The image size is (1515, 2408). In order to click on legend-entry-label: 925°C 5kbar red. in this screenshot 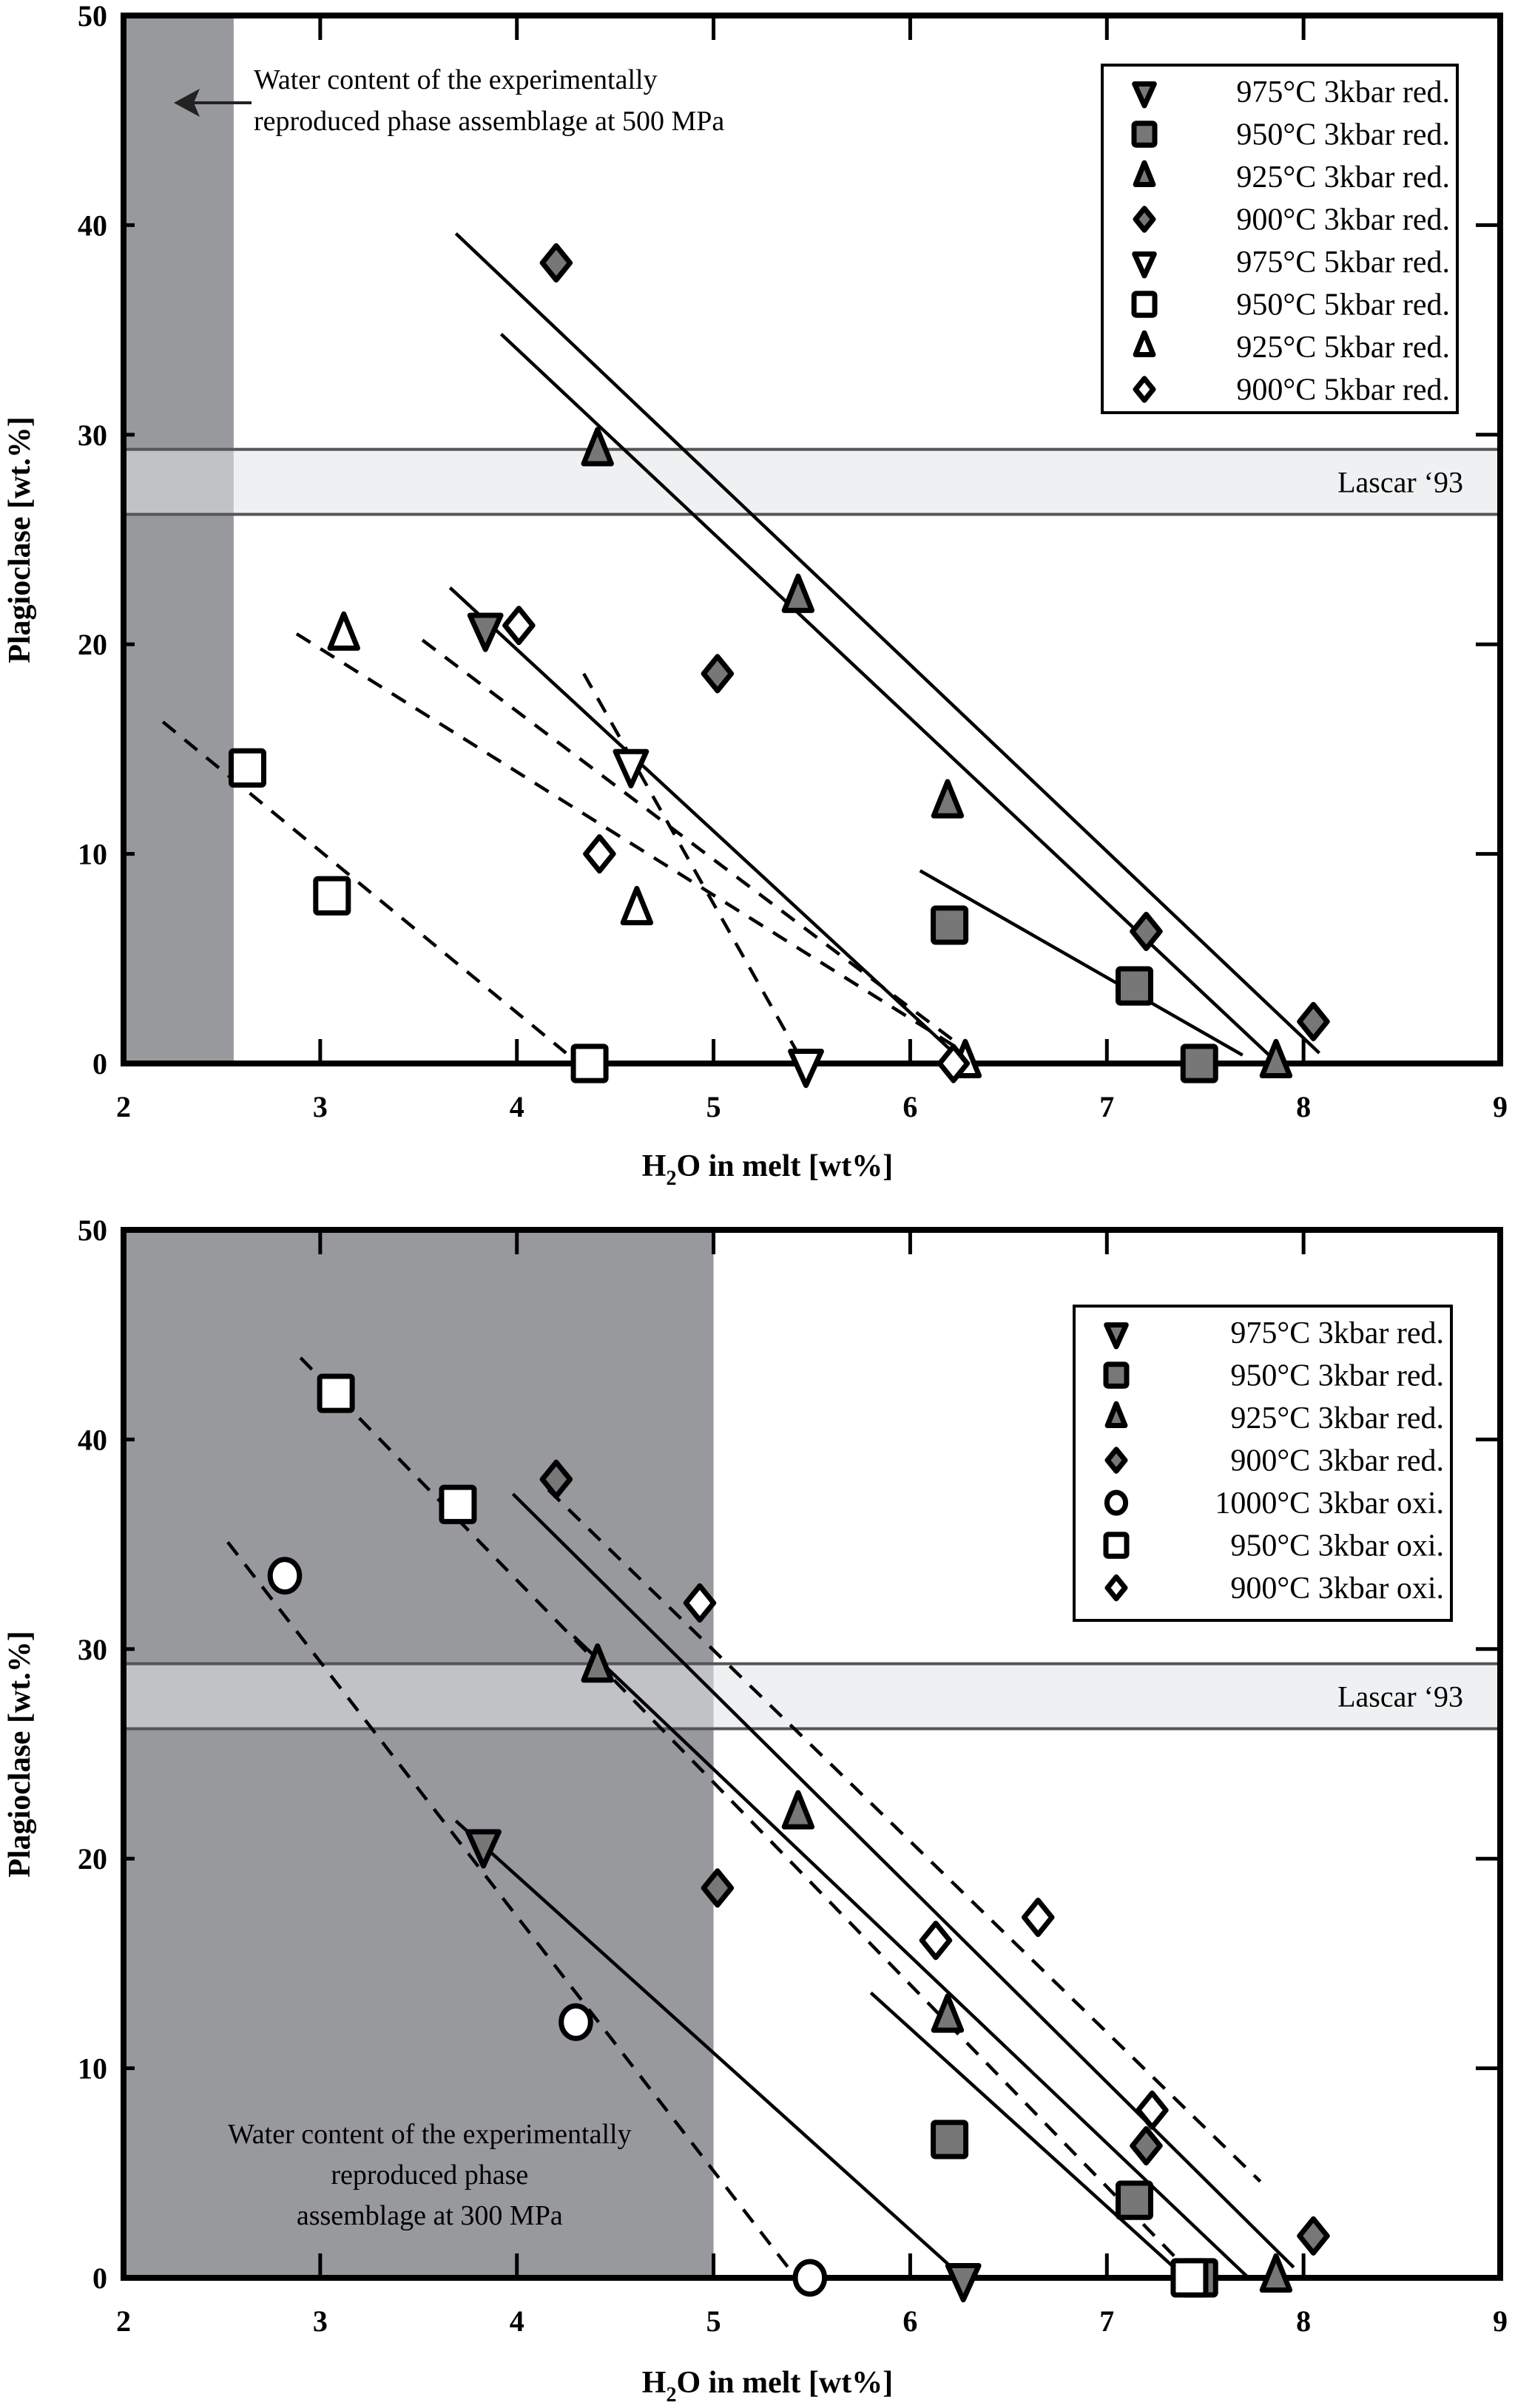, I will do `click(1343, 348)`.